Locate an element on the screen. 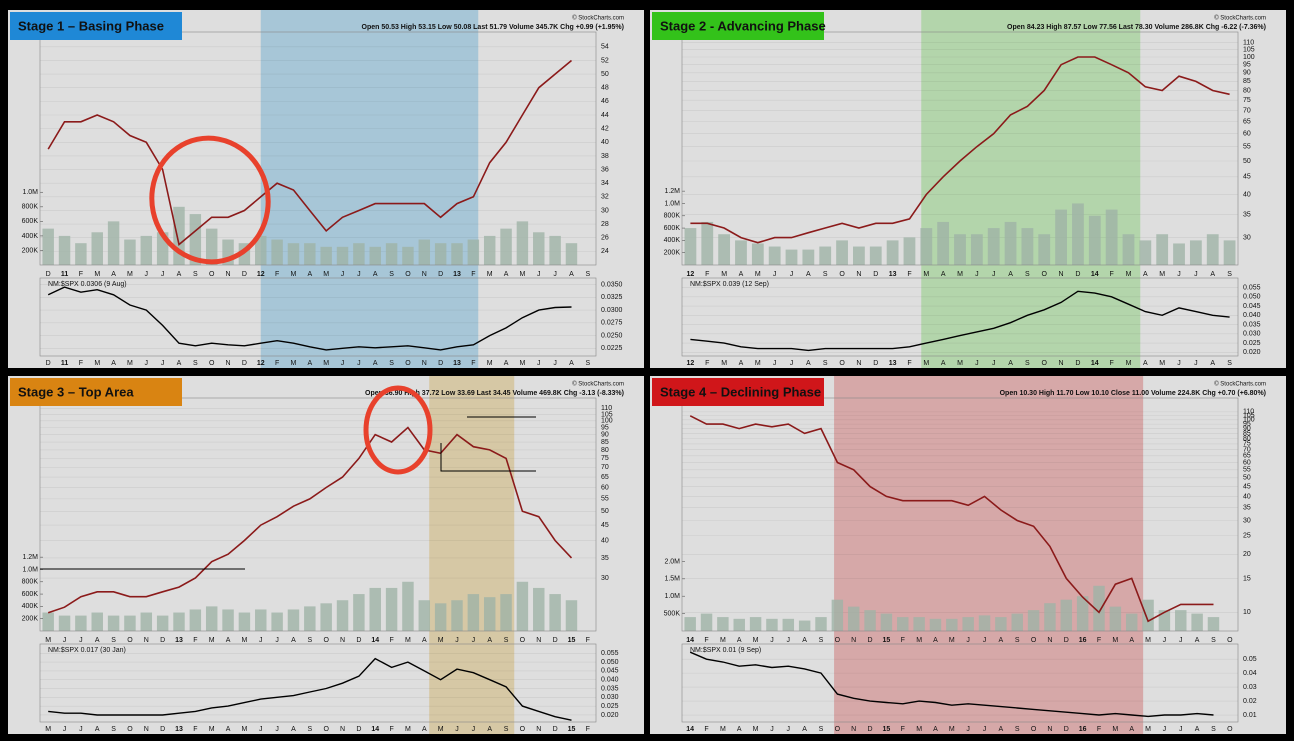  volume-tick-label: 500K is located at coordinates (672, 613).